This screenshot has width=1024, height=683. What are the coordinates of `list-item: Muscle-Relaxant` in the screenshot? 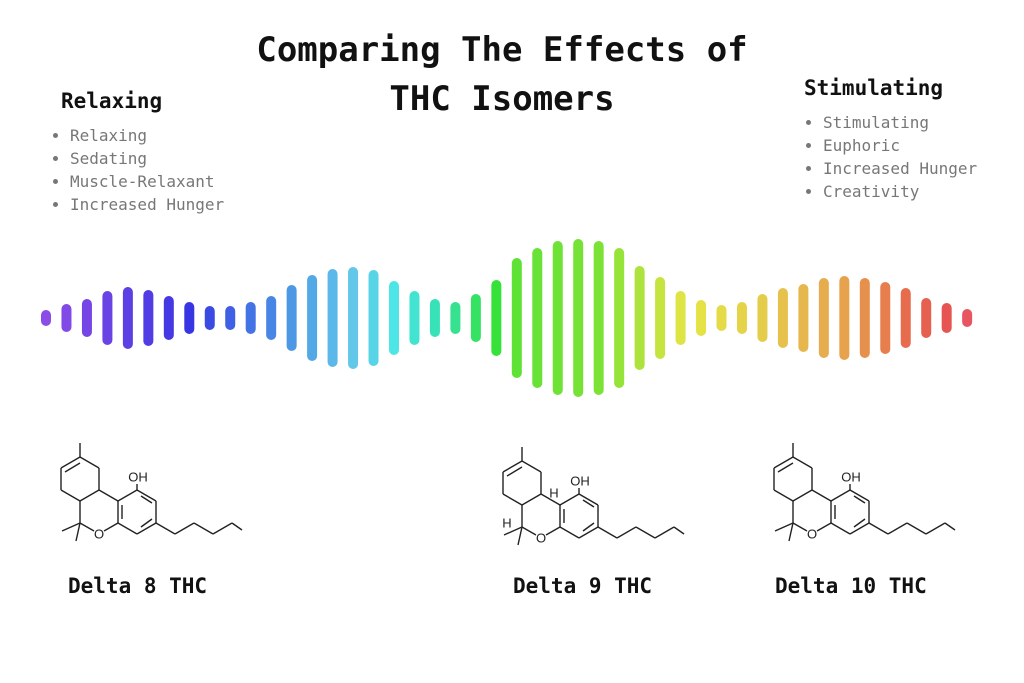 It's located at (147, 181).